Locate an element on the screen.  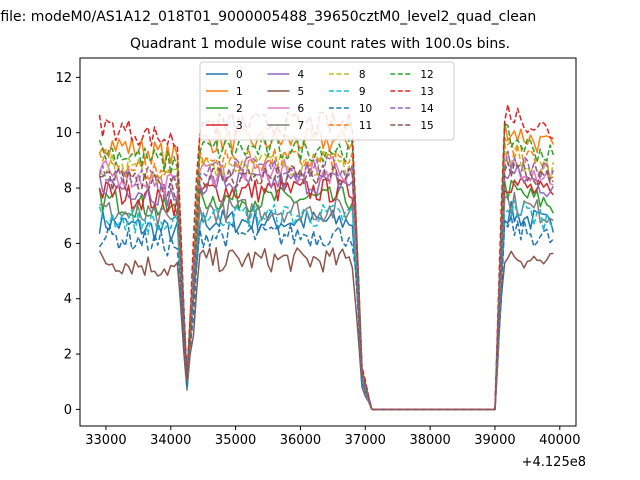
legend-label-5: 5 is located at coordinates (300, 92).